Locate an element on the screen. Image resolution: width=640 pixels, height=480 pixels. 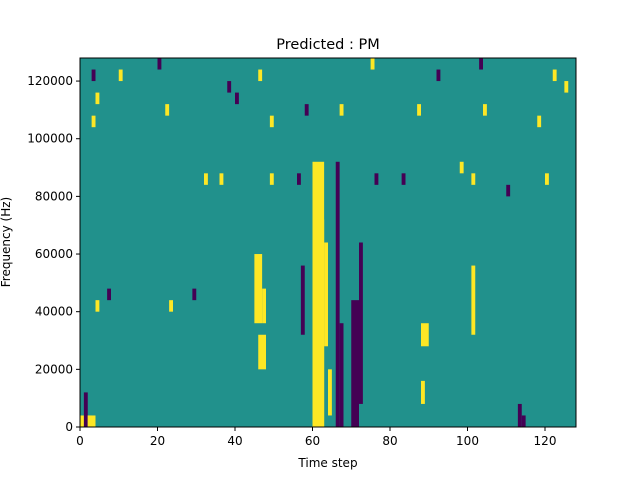
x-tick-label: 20 is located at coordinates (157, 441).